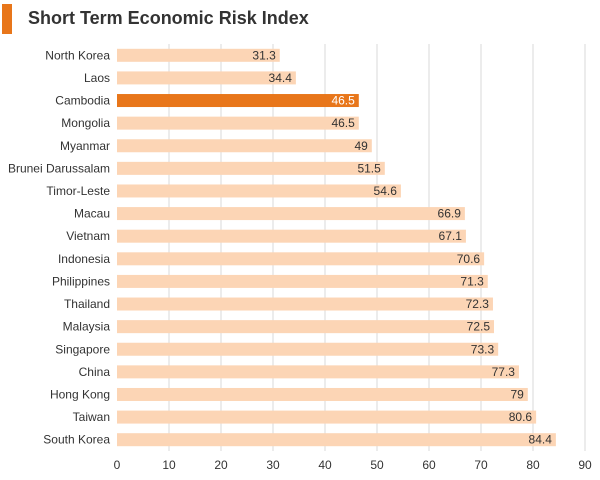 The width and height of the screenshot is (600, 480). Describe the element at coordinates (318, 372) in the screenshot. I see `bar-china` at that location.